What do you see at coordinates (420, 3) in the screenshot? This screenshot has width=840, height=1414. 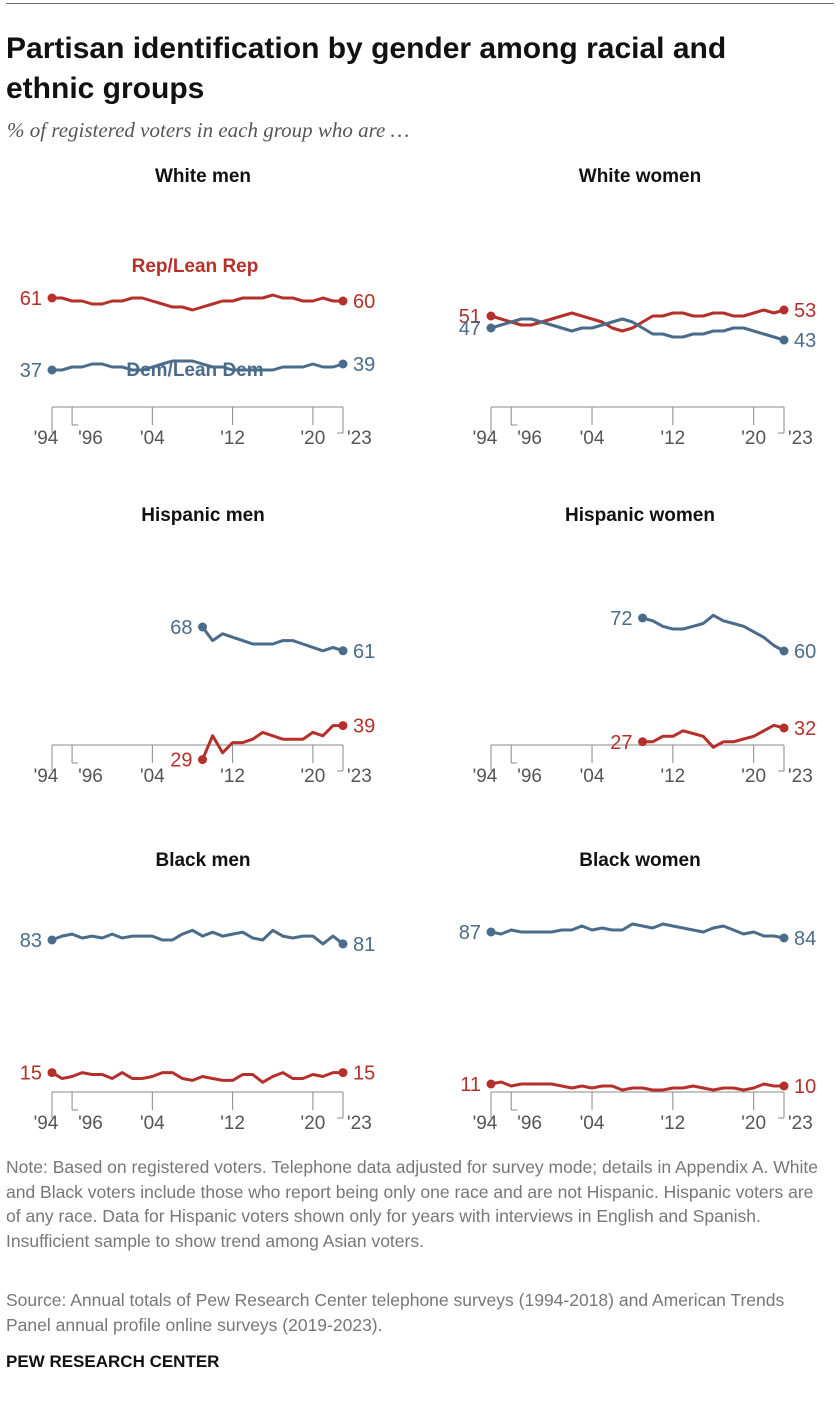 I see `top-rule` at bounding box center [420, 3].